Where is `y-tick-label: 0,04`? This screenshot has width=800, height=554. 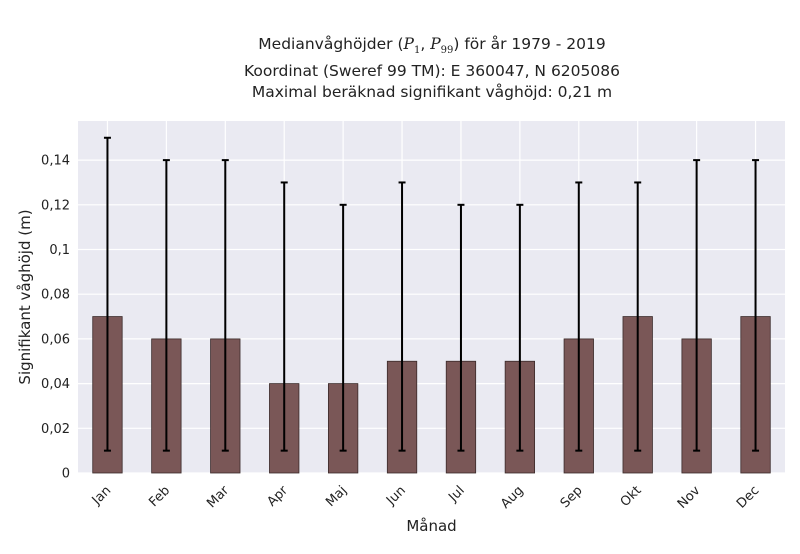
y-tick-label: 0,04 is located at coordinates (55, 384).